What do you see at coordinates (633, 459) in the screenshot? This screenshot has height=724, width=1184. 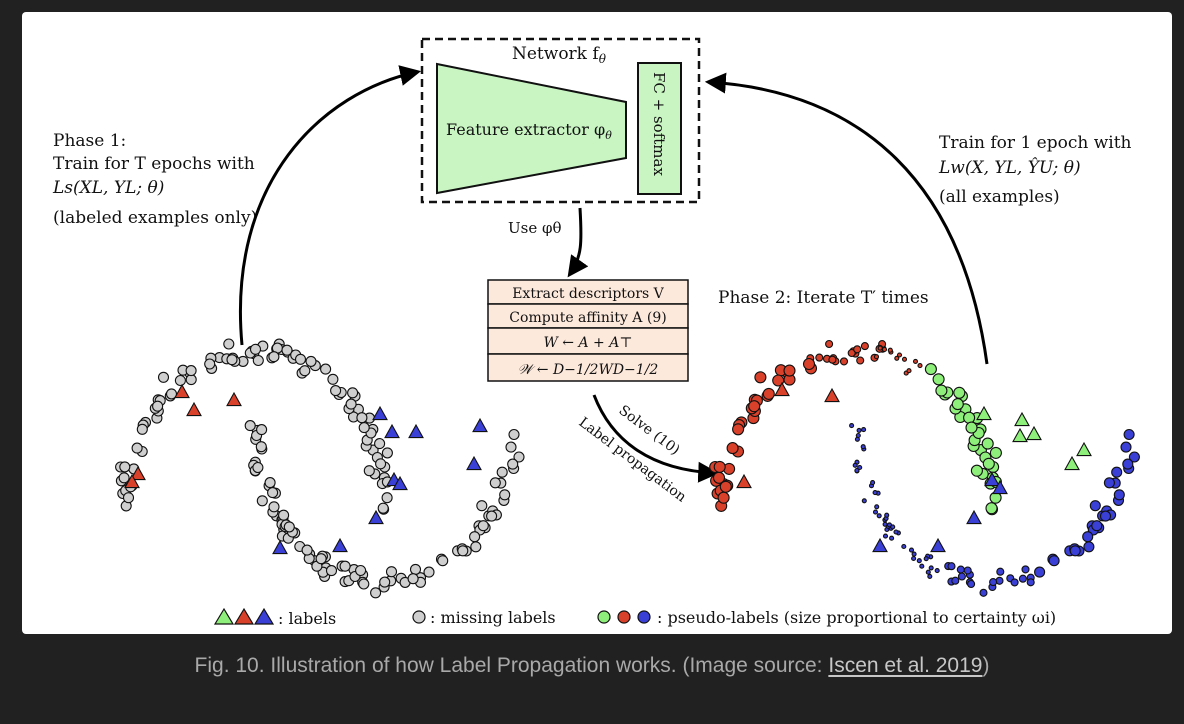 I see `label-propagation-label: Label propagation` at bounding box center [633, 459].